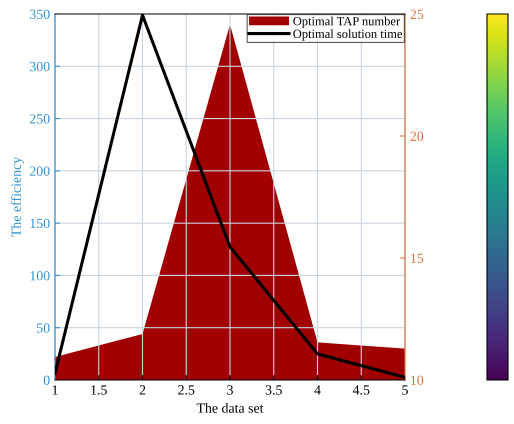  What do you see at coordinates (274, 390) in the screenshot?
I see `x-tick-label: 3.5` at bounding box center [274, 390].